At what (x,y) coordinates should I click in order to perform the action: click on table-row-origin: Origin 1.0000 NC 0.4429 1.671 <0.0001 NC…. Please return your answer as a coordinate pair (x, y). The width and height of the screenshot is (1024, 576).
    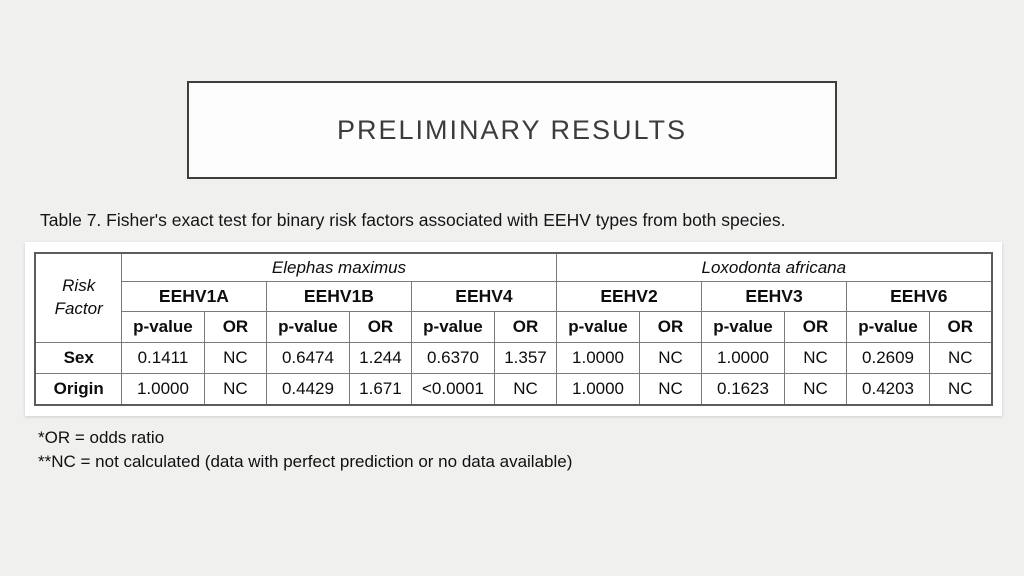
    Looking at the image, I should click on (513, 389).